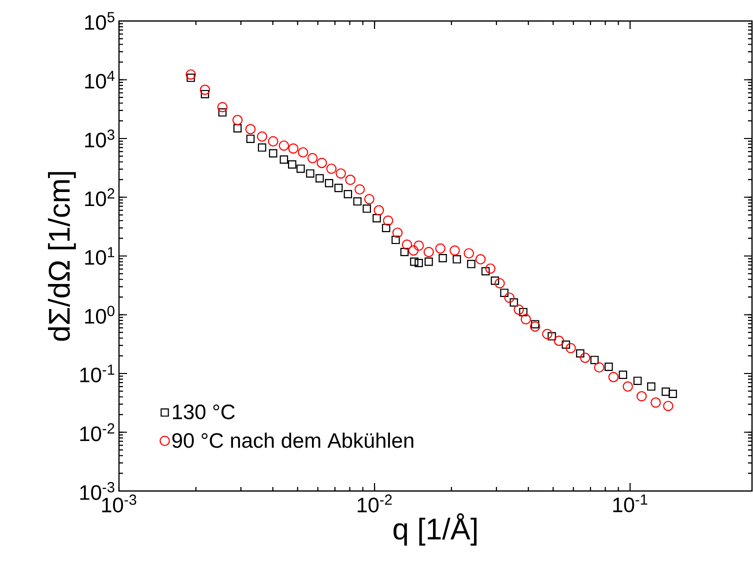 This screenshot has width=753, height=581. I want to click on x-tick-label: 10$^{-3}$, so click(119, 503).